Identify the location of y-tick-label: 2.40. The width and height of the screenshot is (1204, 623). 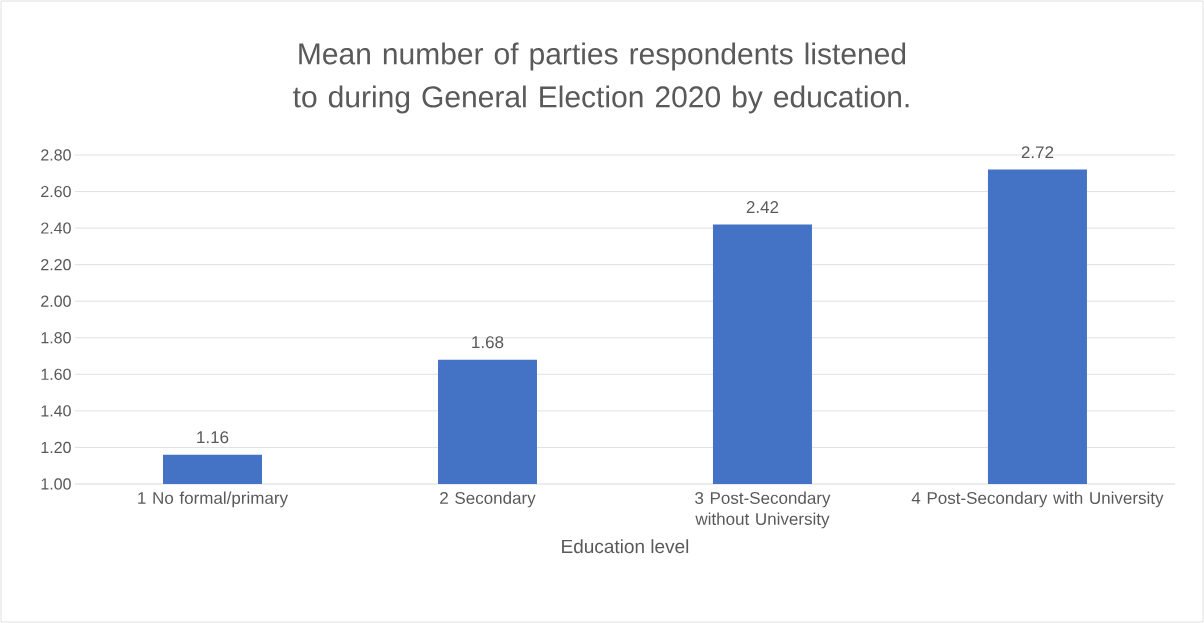
(56, 228).